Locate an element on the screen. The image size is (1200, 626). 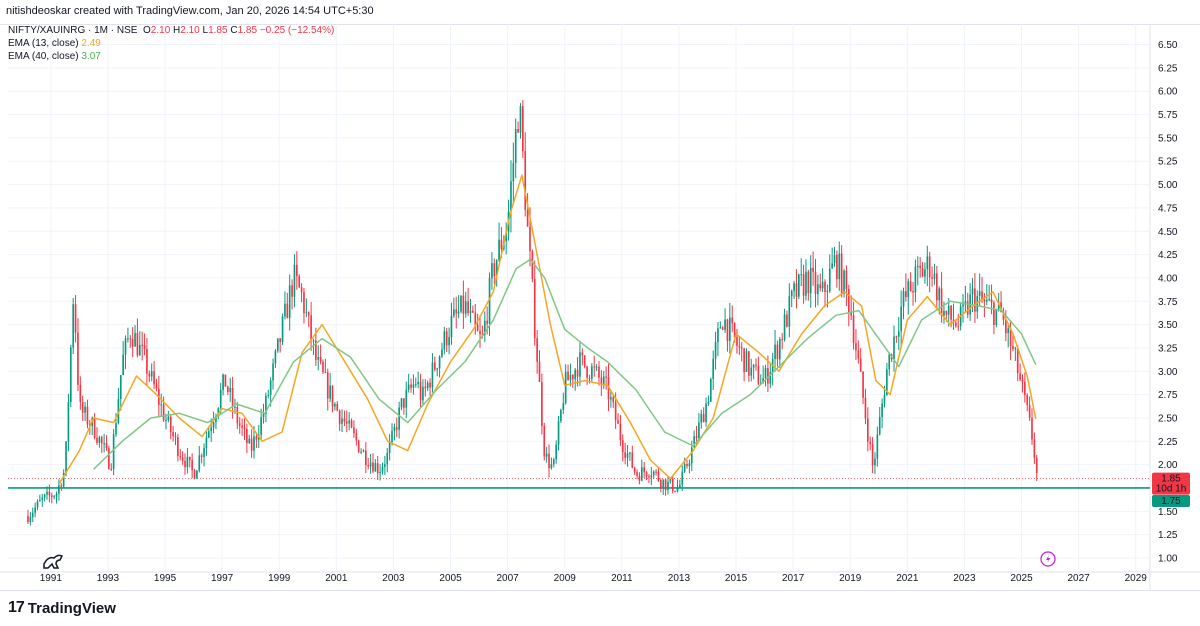
y-tick-label: 6.50 is located at coordinates (1168, 45).